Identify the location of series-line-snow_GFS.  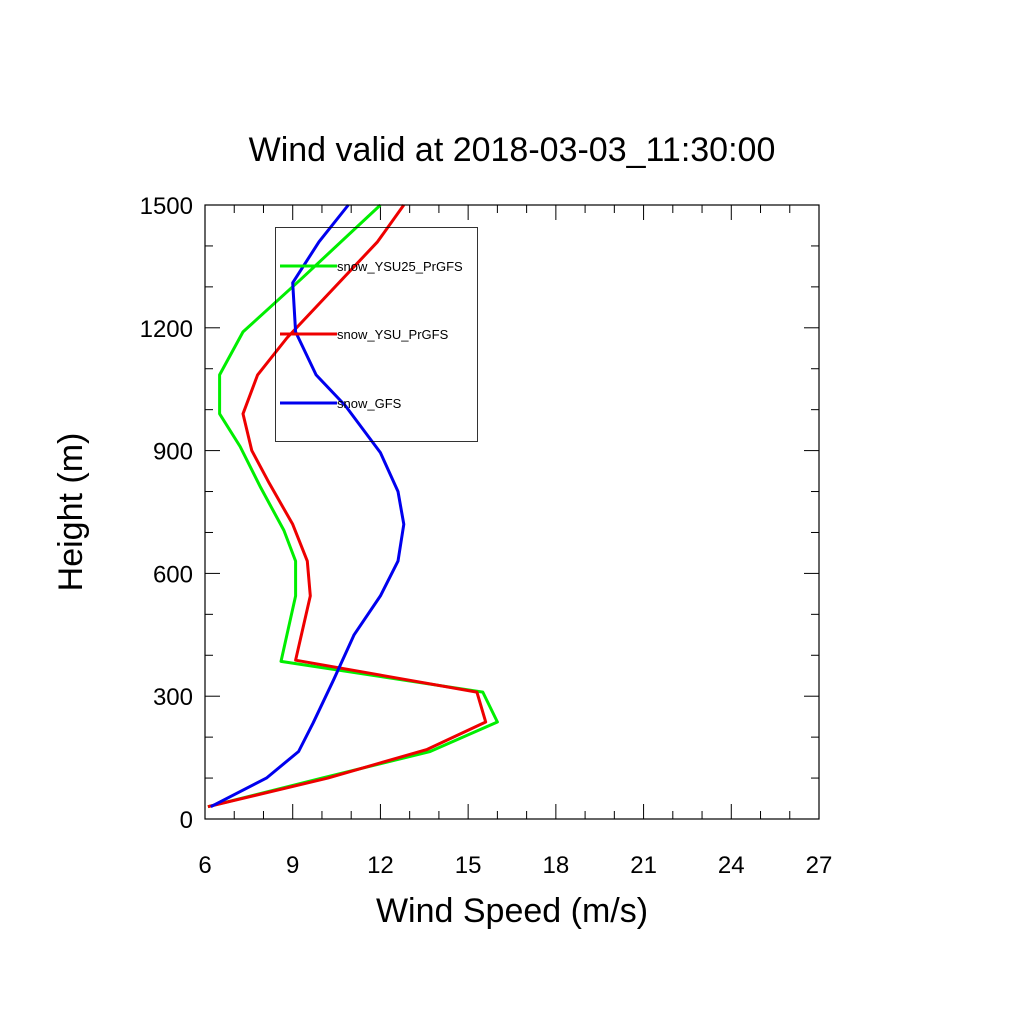
(308, 506).